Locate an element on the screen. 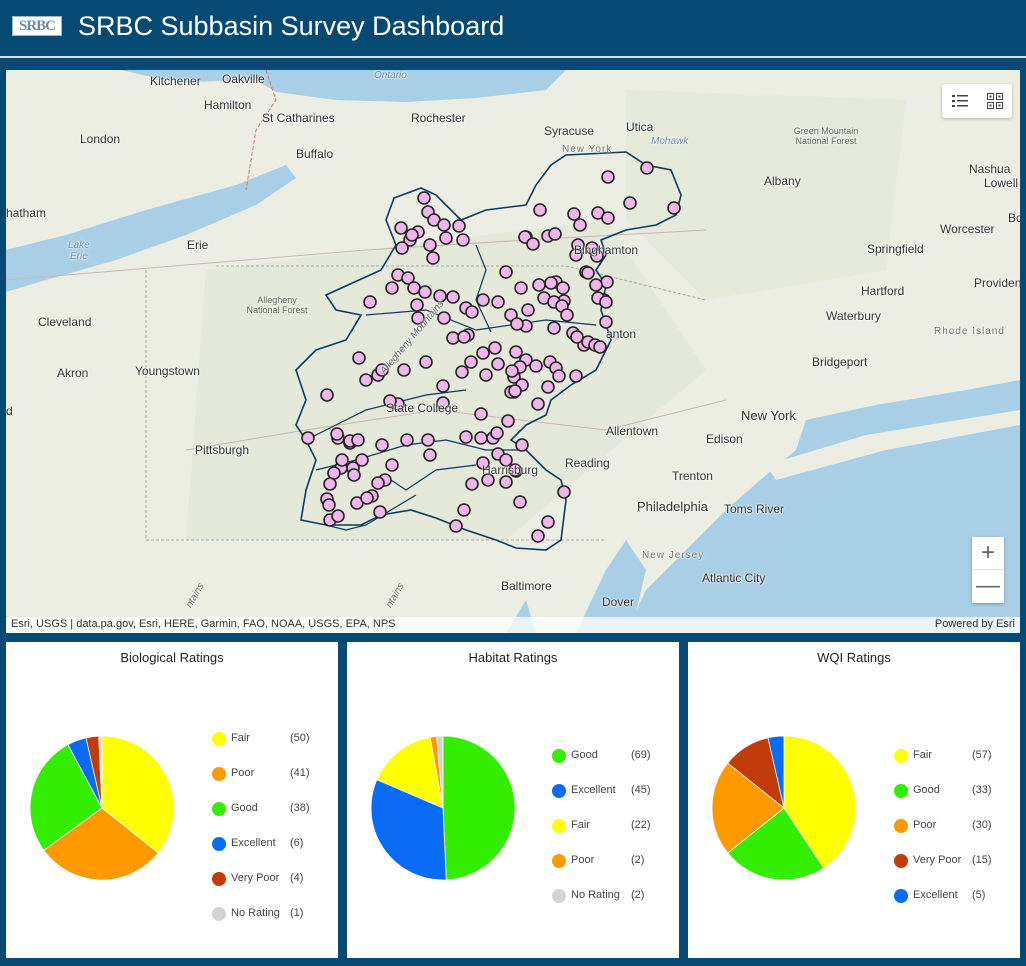 This screenshot has height=966, width=1026. legend-item-poor: Poor (2) is located at coordinates (622, 861).